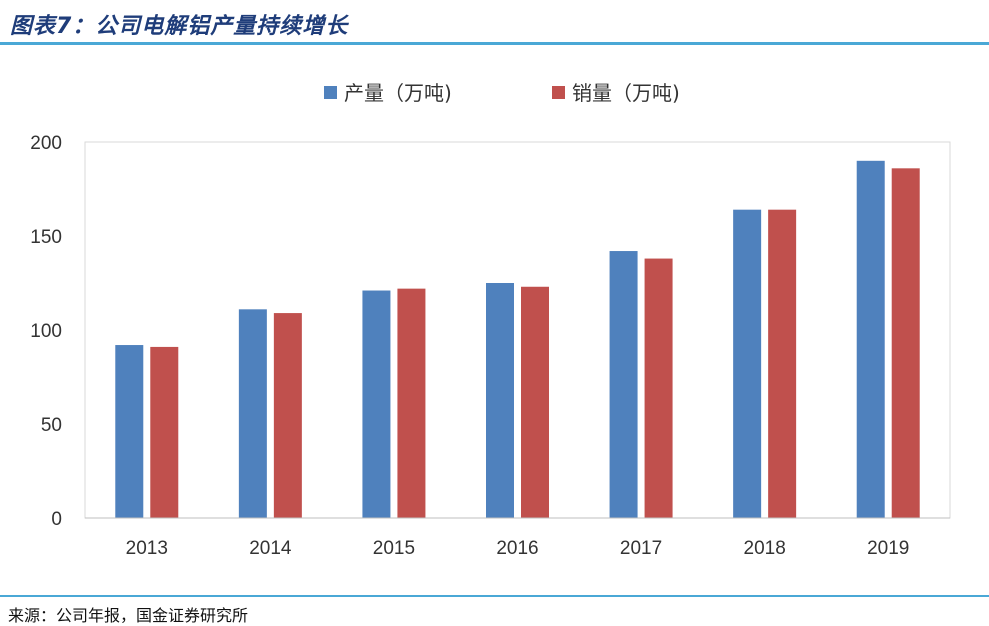 The width and height of the screenshot is (989, 626). What do you see at coordinates (626, 93) in the screenshot?
I see `legend-label-sales: 销量（万吨)` at bounding box center [626, 93].